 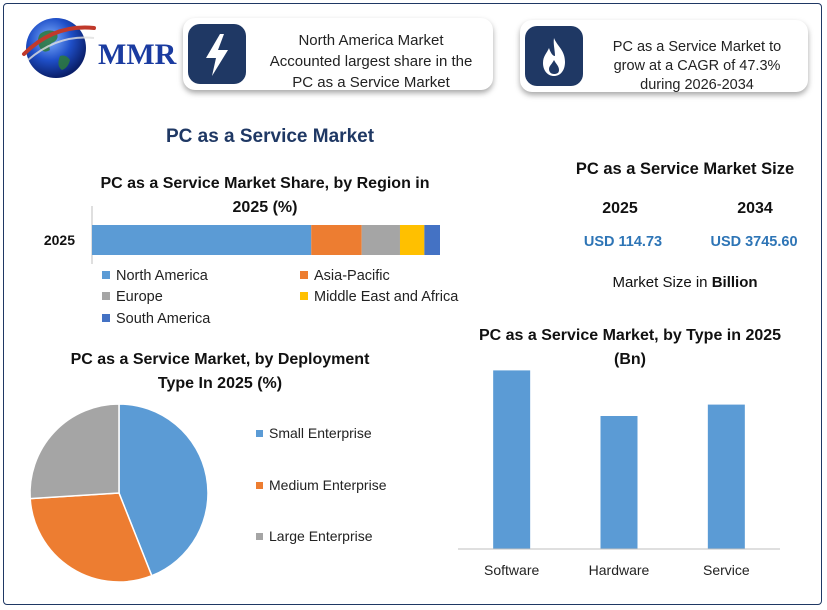 I want to click on legend-north-america: North America, so click(x=155, y=276).